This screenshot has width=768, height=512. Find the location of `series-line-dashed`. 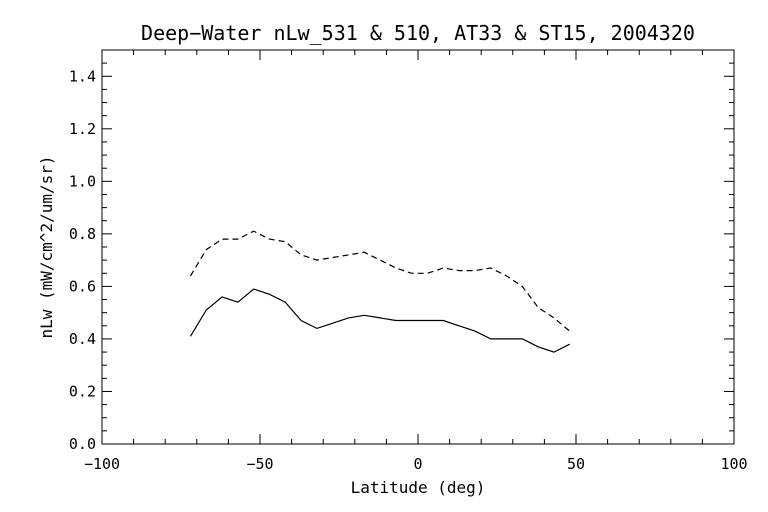

series-line-dashed is located at coordinates (380, 281).